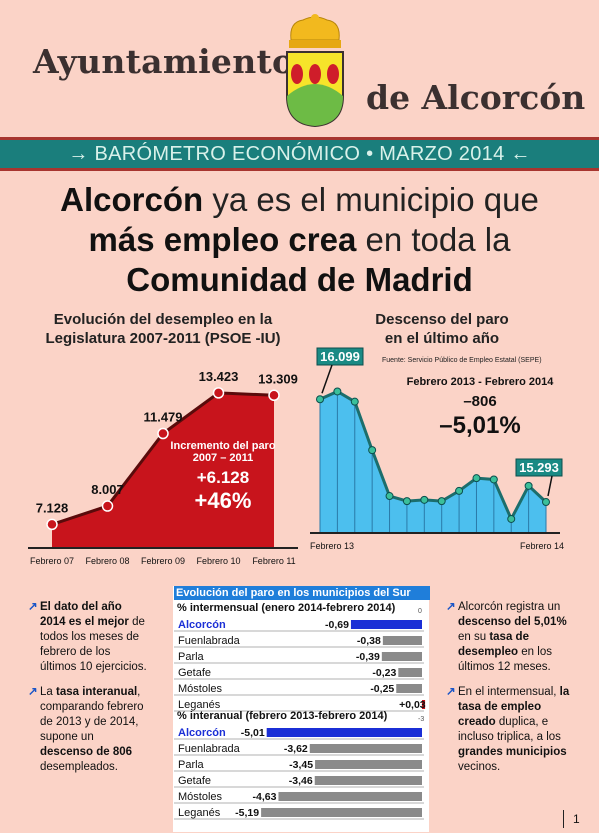 This screenshot has height=833, width=599. Describe the element at coordinates (563, 819) in the screenshot. I see `footer-divider` at that location.